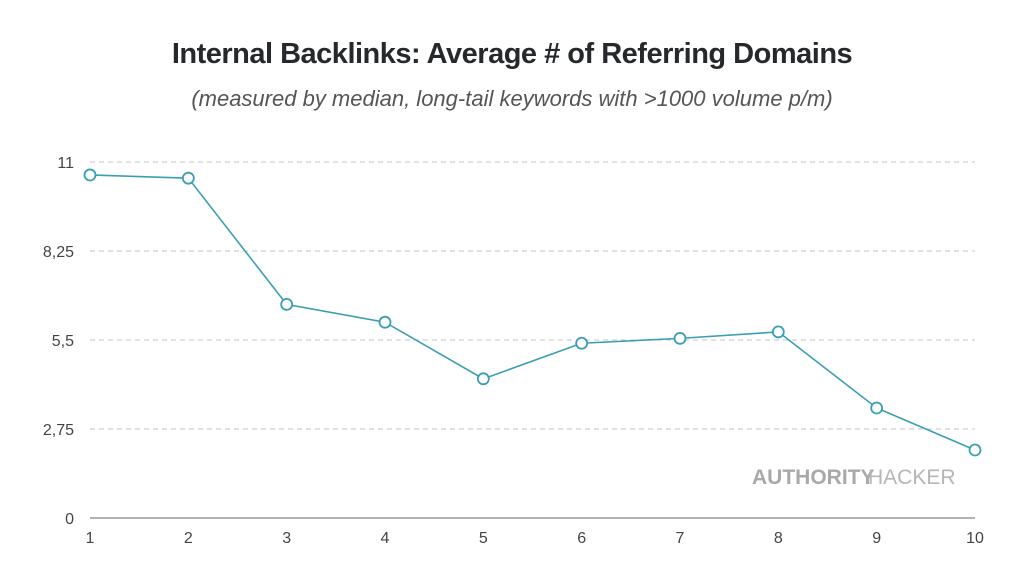 This screenshot has width=1024, height=582. I want to click on y-tick-label: 8,25, so click(58, 252).